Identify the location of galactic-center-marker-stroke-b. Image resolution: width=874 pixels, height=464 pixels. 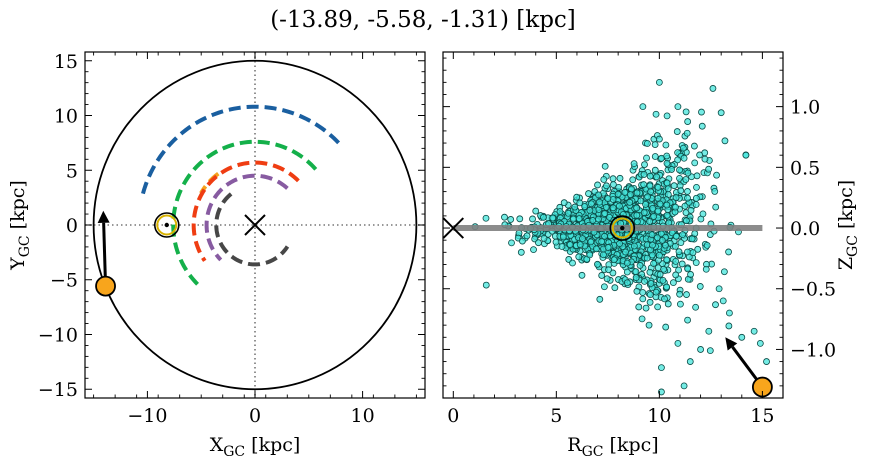
(255, 225).